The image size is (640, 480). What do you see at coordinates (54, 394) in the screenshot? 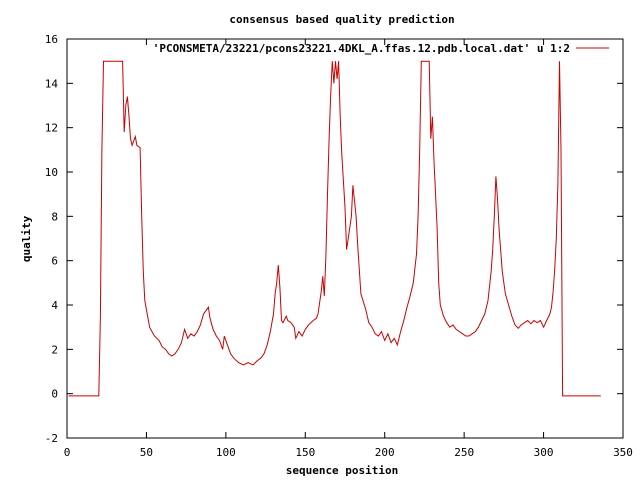
I see `y-tick-label: 0` at bounding box center [54, 394].